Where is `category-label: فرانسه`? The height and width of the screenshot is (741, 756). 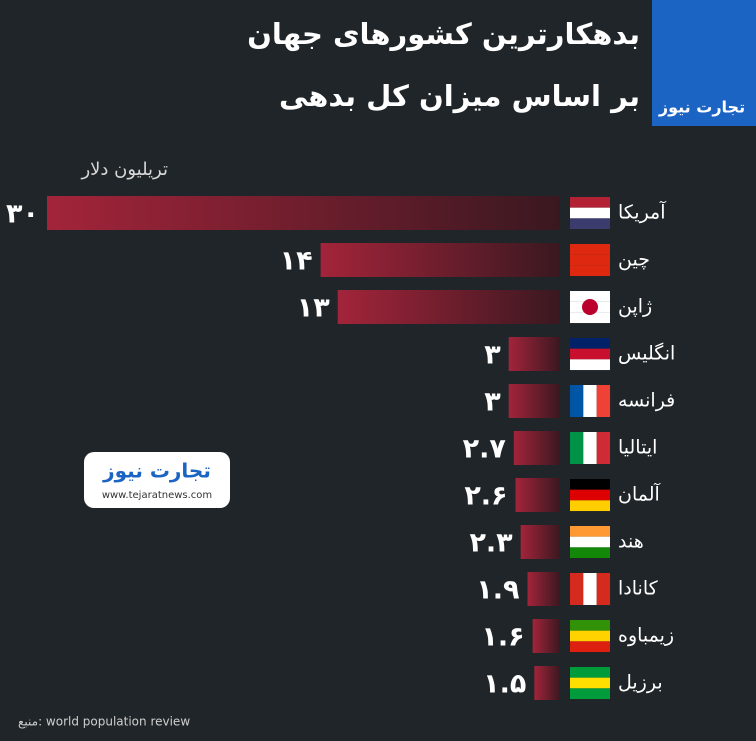
category-label: فرانسه is located at coordinates (646, 401).